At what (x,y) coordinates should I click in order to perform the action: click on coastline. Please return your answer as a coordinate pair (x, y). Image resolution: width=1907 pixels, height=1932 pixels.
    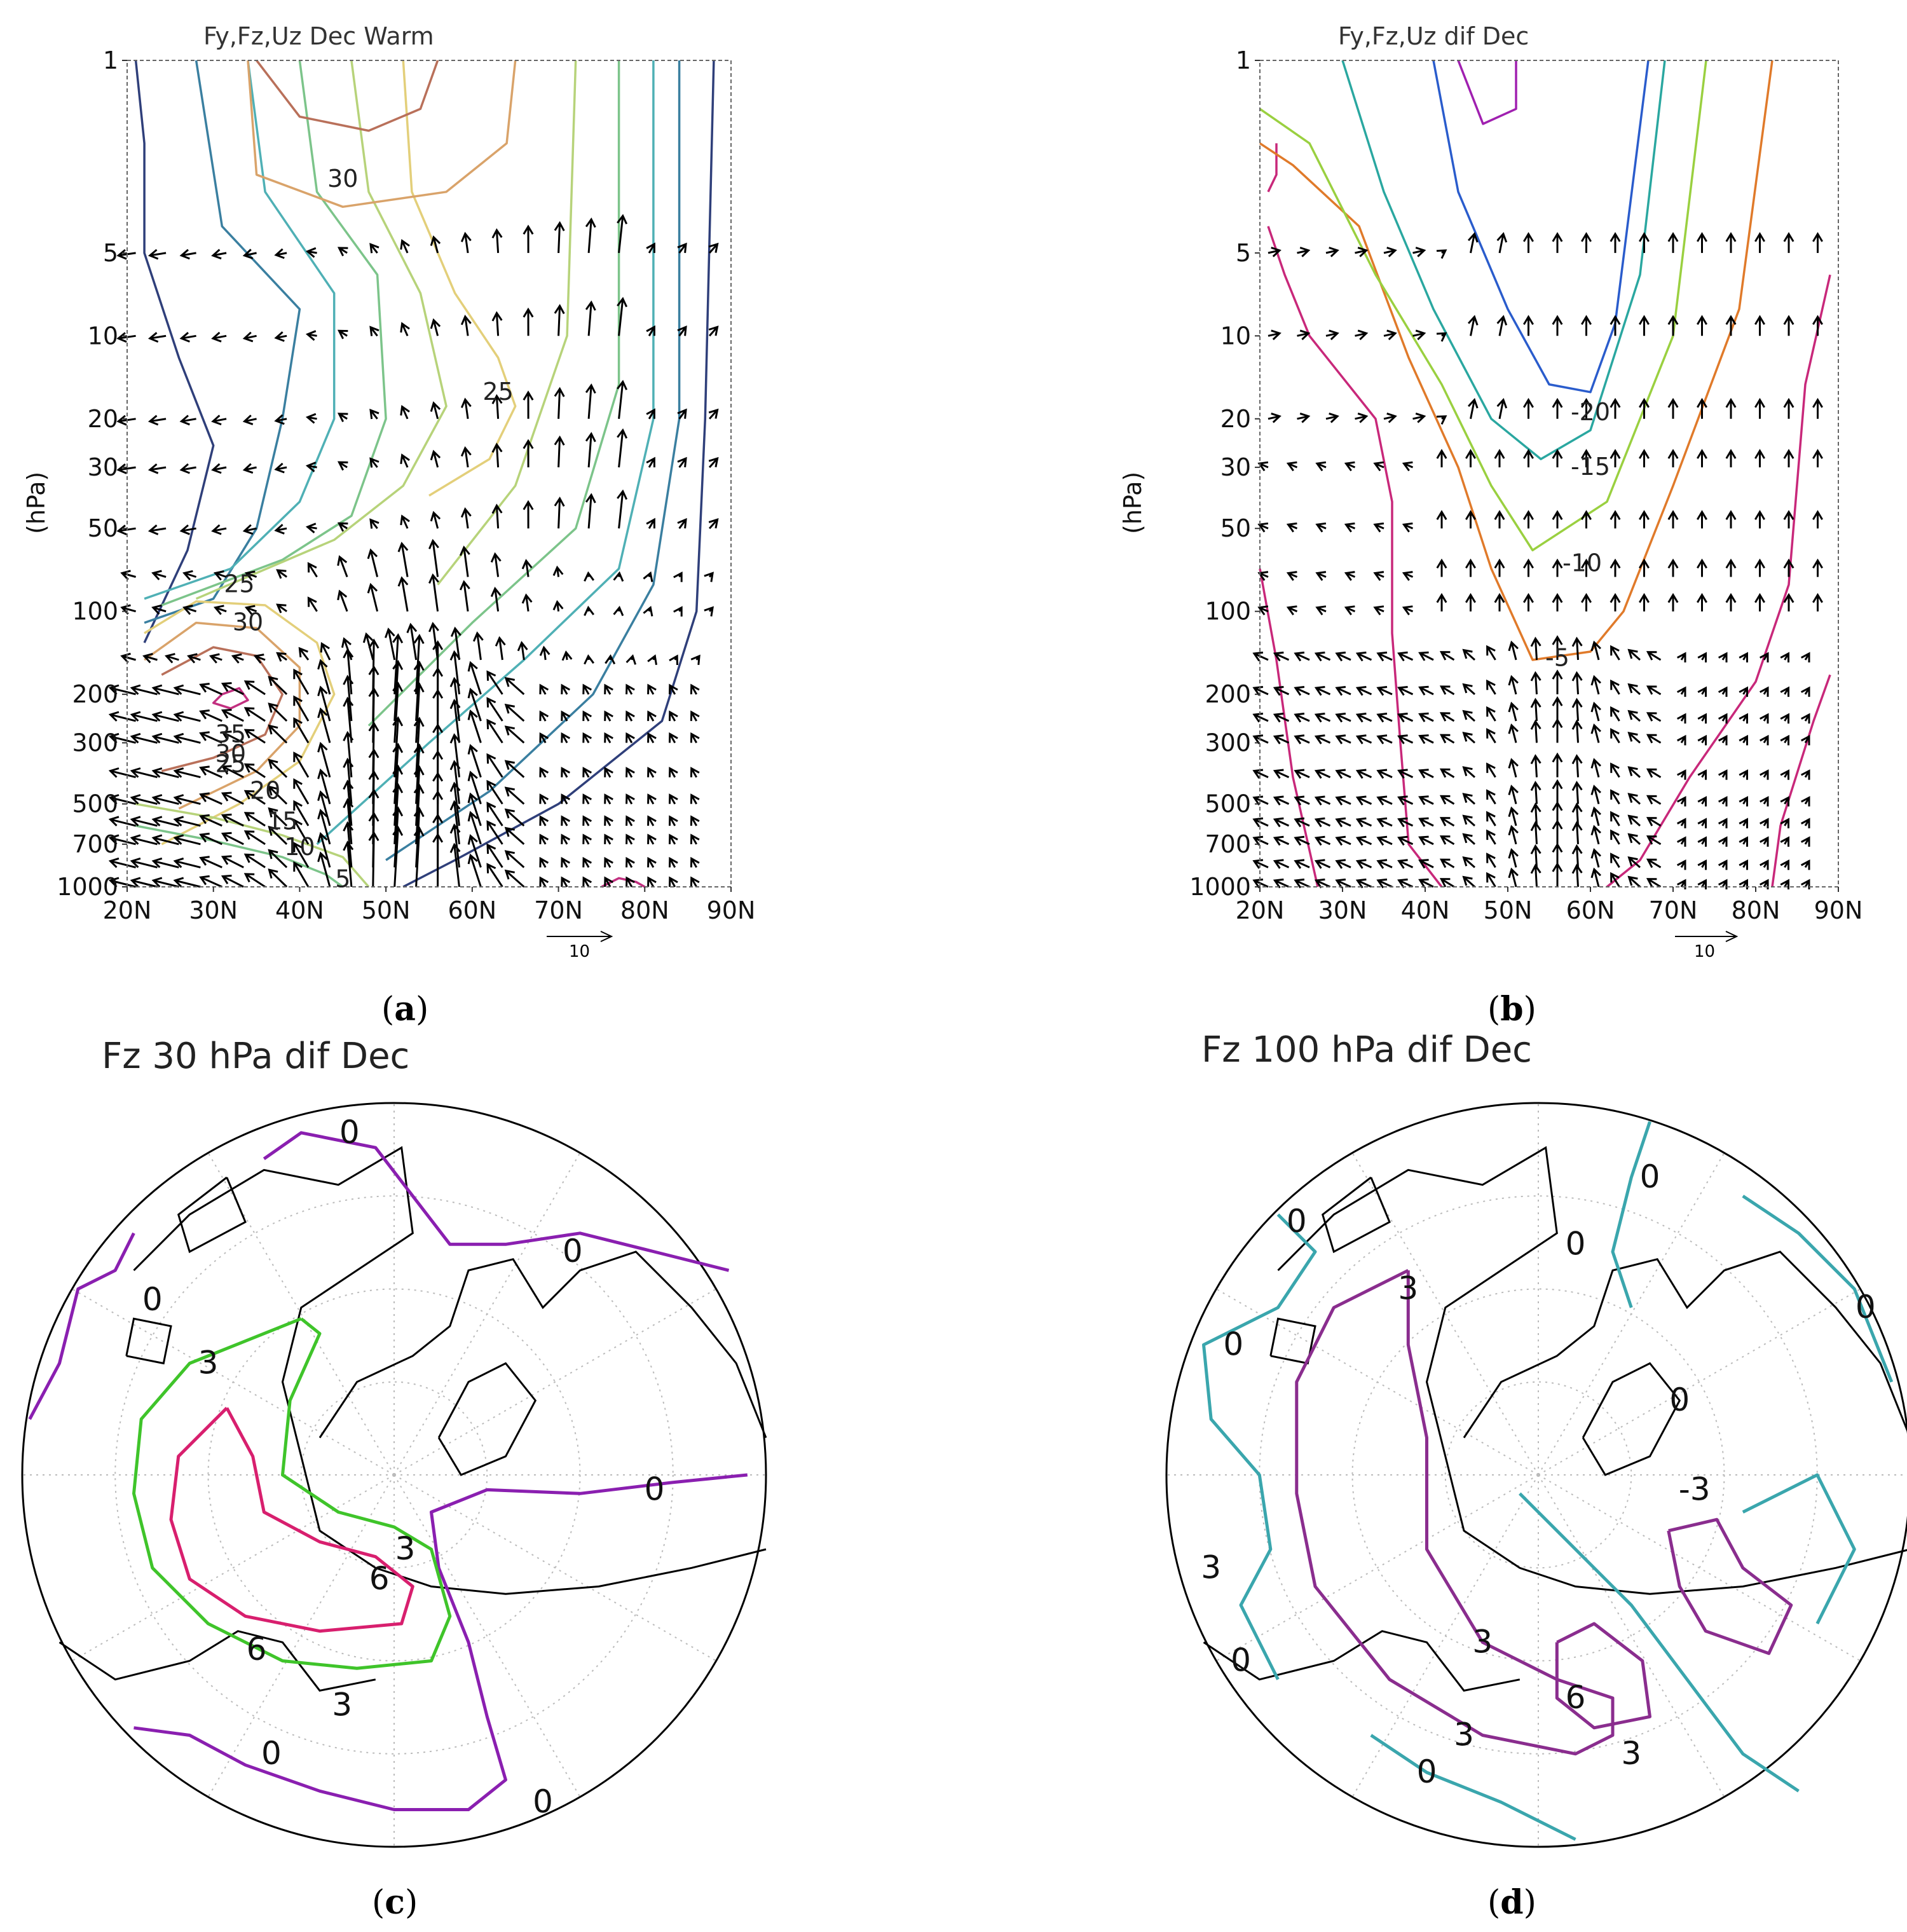
    Looking at the image, I should click on (1685, 1344).